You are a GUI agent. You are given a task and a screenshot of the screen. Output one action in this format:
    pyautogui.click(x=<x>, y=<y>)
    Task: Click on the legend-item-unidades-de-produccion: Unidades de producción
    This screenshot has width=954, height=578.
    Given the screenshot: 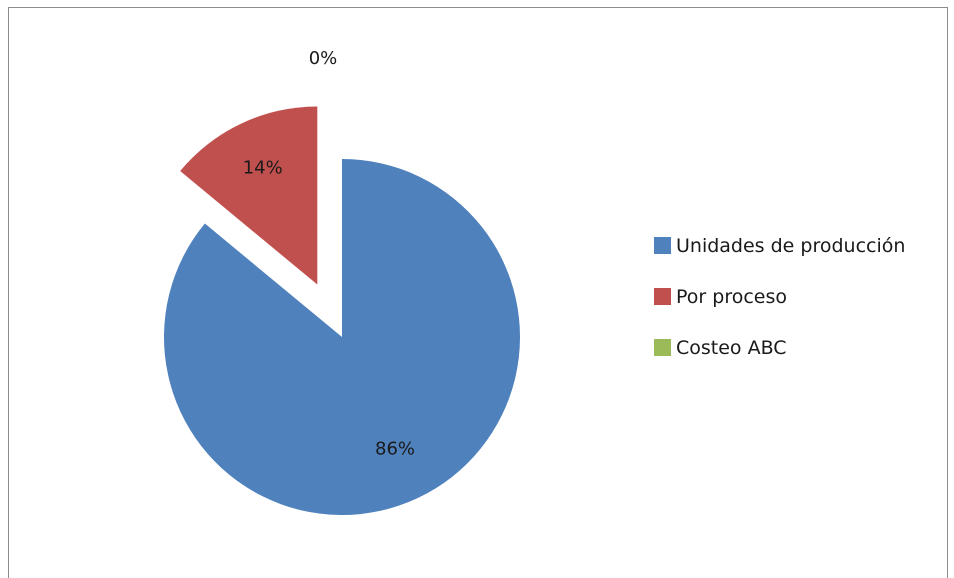 What is the action you would take?
    pyautogui.click(x=779, y=245)
    